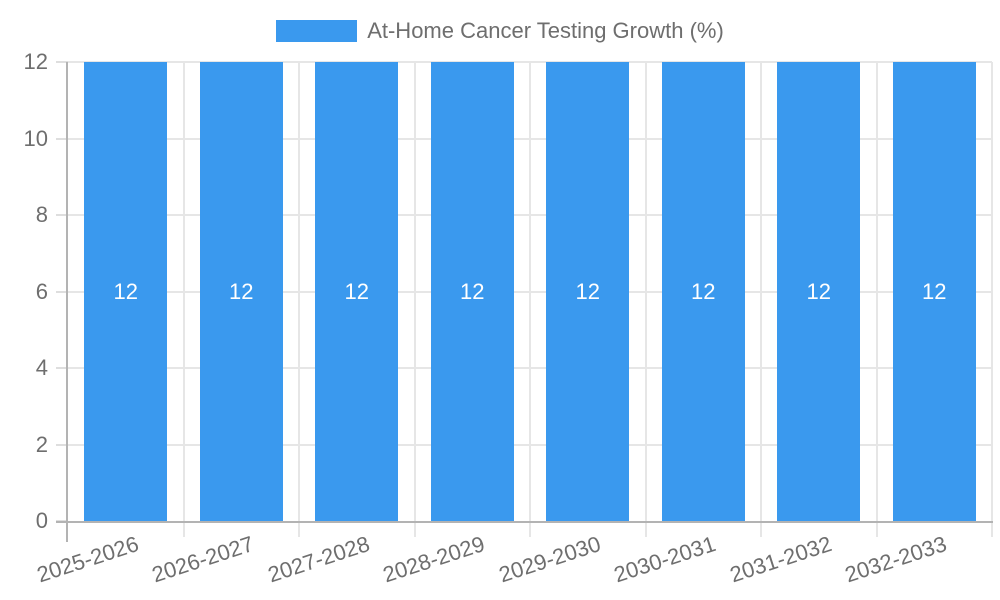 The width and height of the screenshot is (1000, 600). What do you see at coordinates (545, 30) in the screenshot?
I see `legend-label: At-Home Cancer Testing Growth (%)` at bounding box center [545, 30].